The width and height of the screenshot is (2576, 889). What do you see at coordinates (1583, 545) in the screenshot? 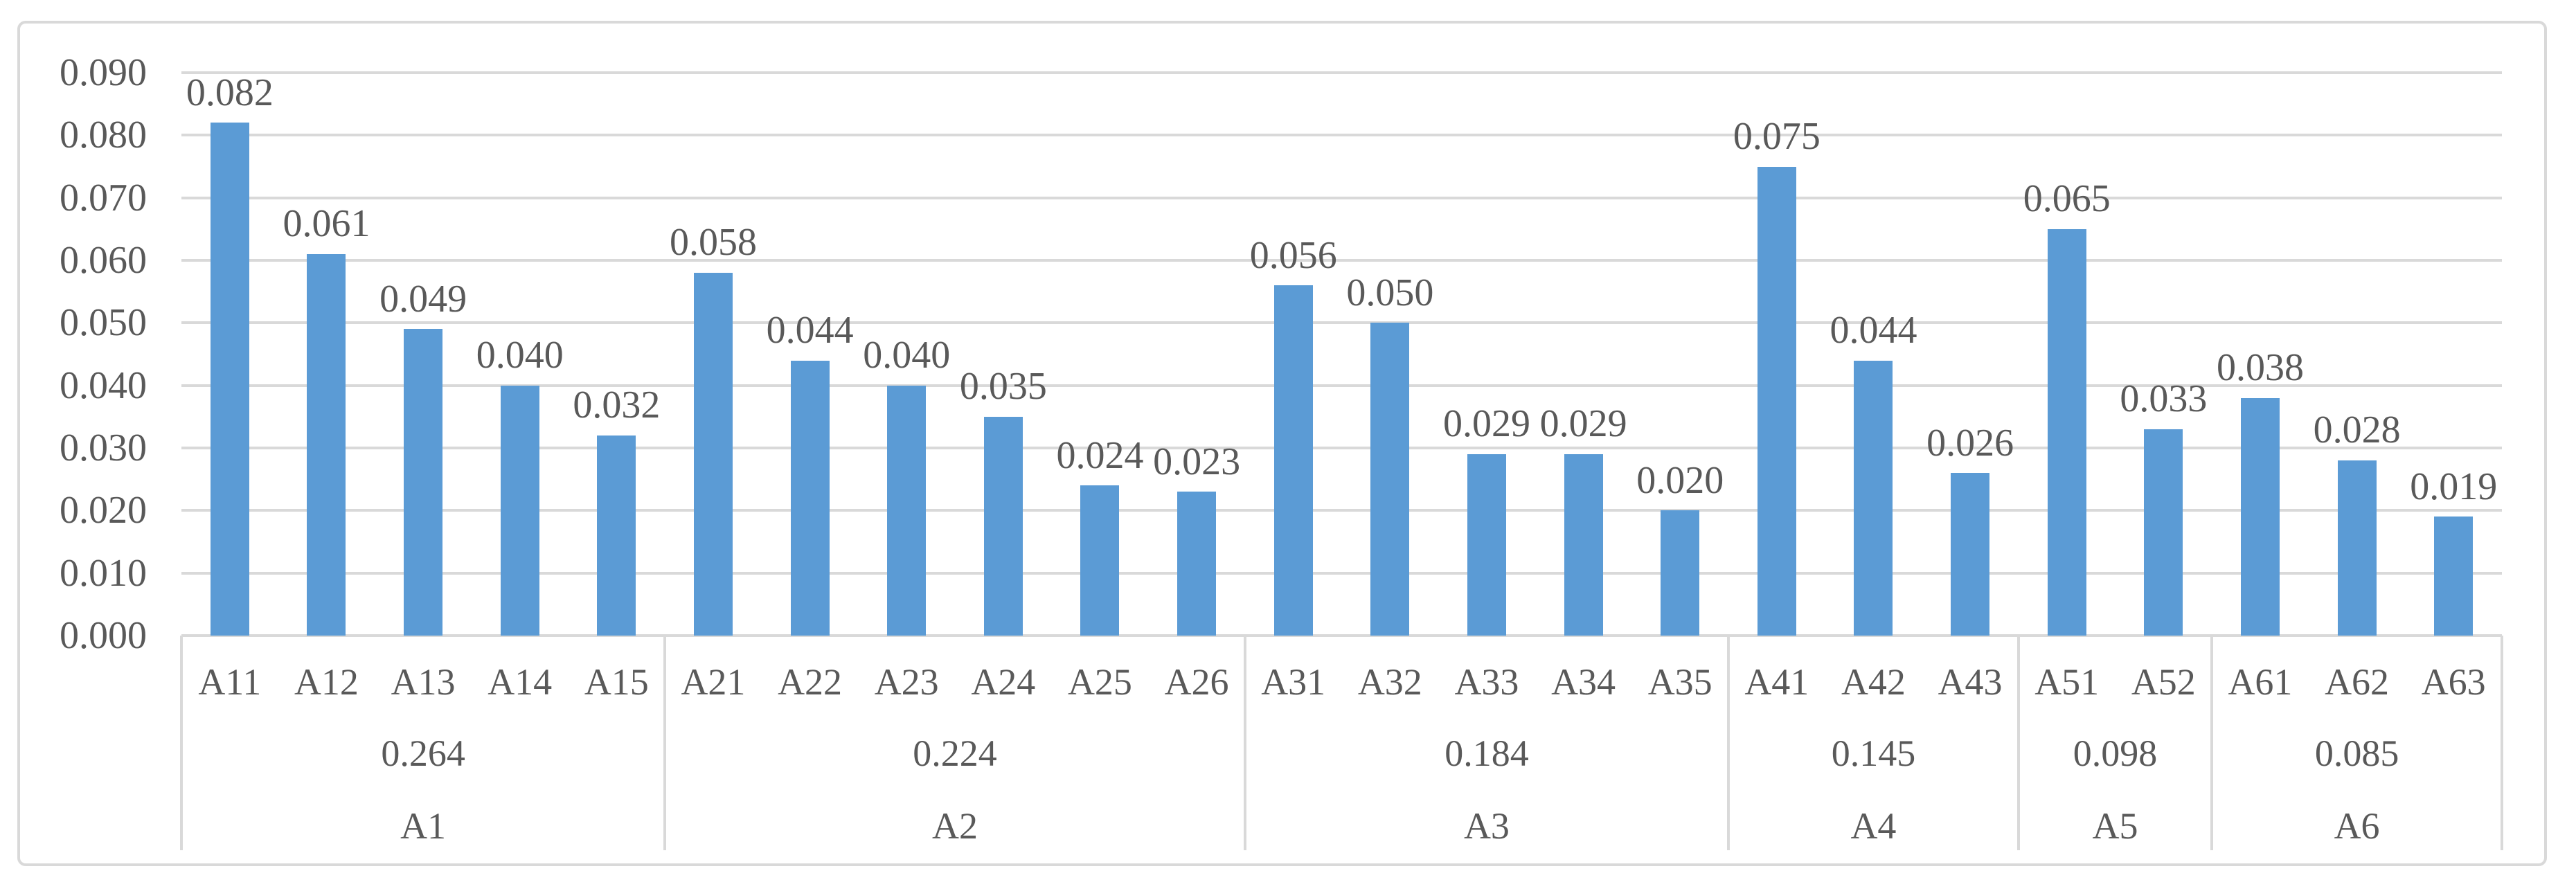
I see `bar-A34` at bounding box center [1583, 545].